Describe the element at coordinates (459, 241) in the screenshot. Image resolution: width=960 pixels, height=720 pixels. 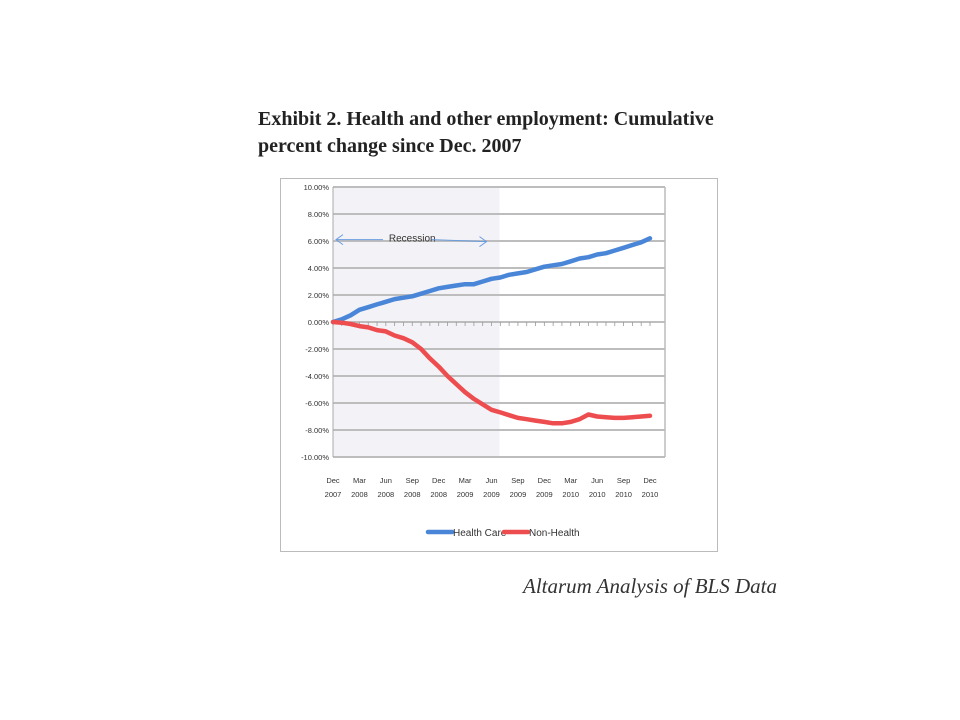
I see `recession-arrow-right` at that location.